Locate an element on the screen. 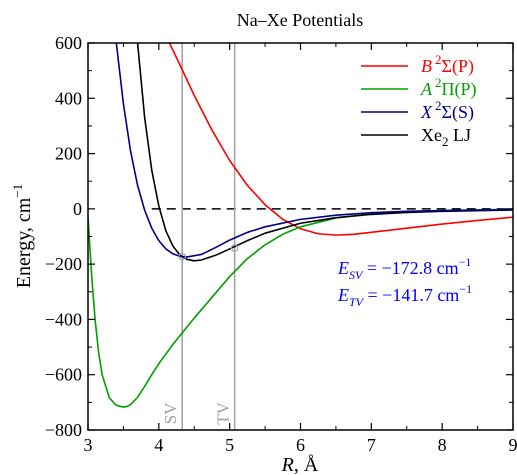 The height and width of the screenshot is (475, 517). annotation-sub: SV is located at coordinates (356, 275).